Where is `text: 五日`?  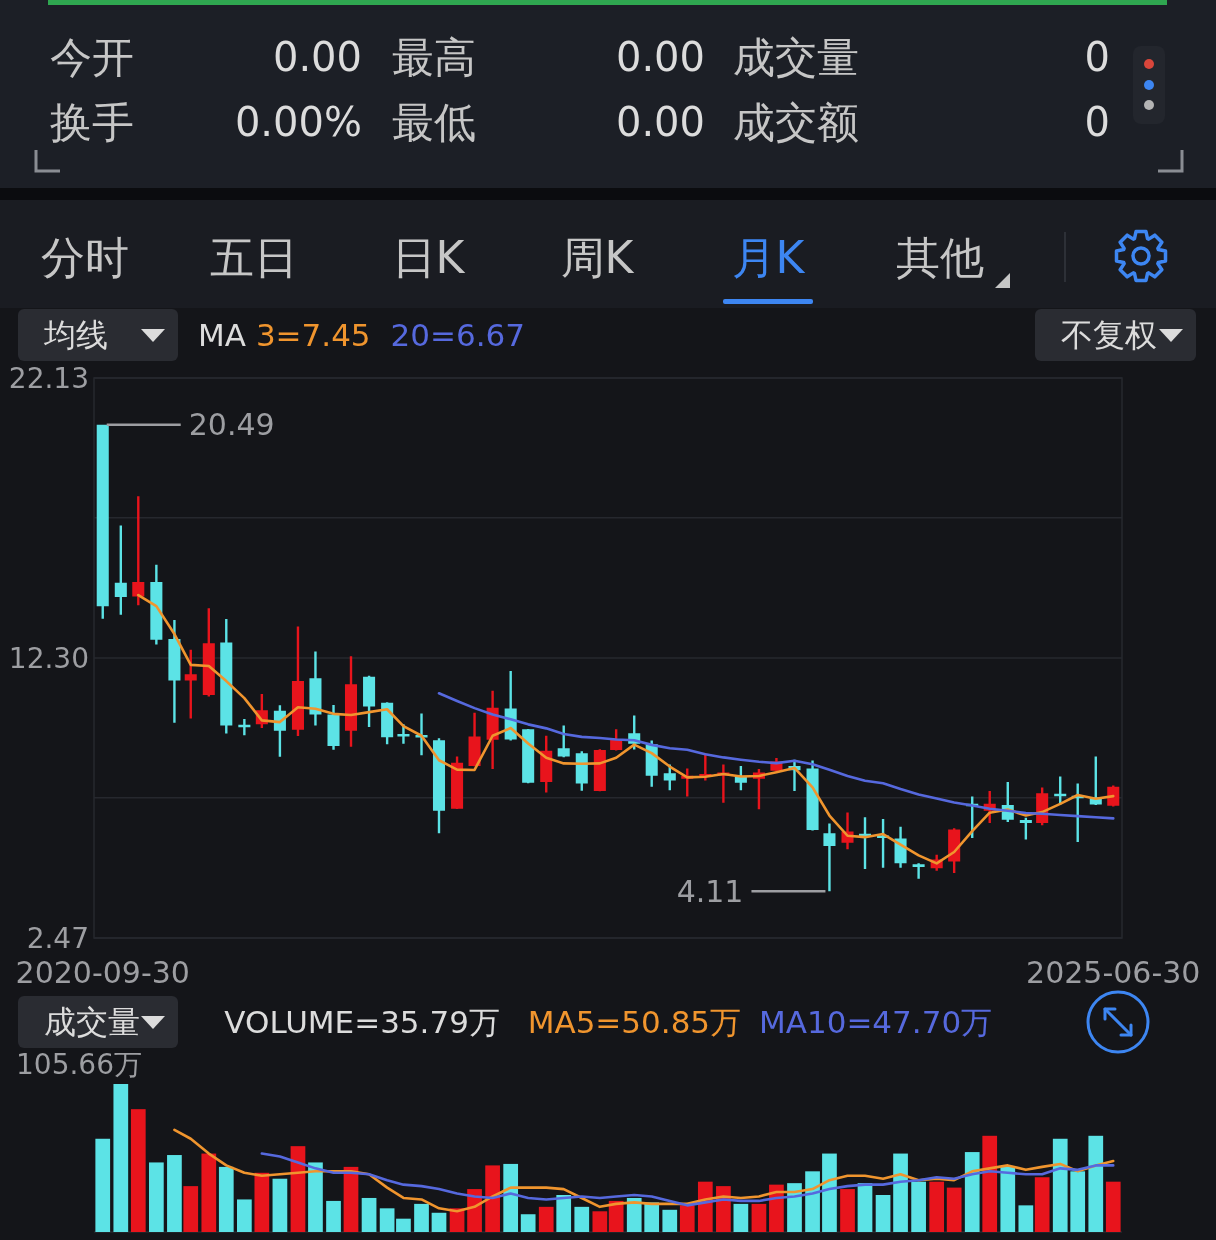 text: 五日 is located at coordinates (254, 257).